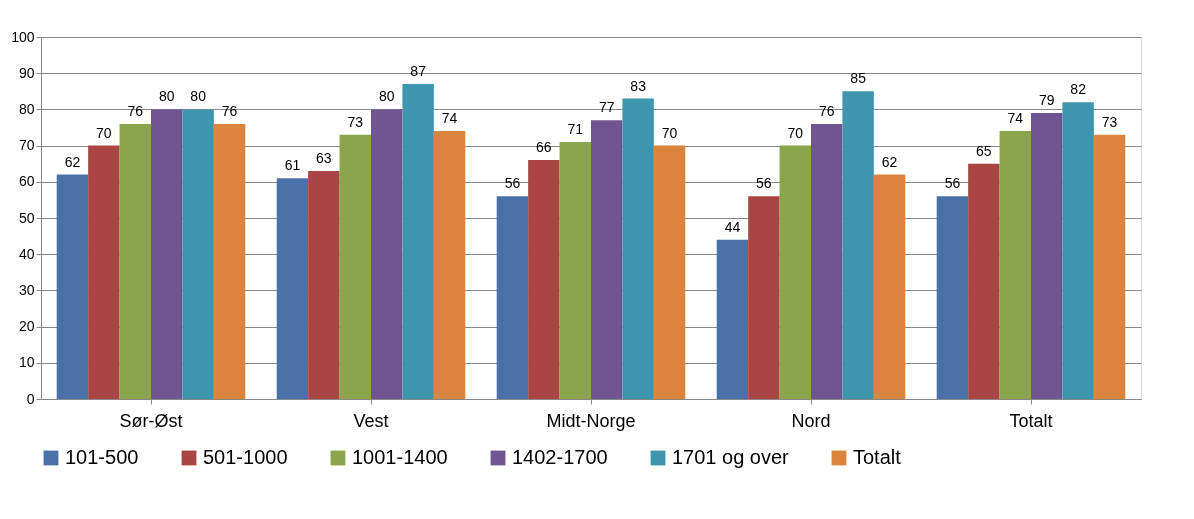 The height and width of the screenshot is (519, 1194). What do you see at coordinates (26, 289) in the screenshot?
I see `y-tick-label: 30` at bounding box center [26, 289].